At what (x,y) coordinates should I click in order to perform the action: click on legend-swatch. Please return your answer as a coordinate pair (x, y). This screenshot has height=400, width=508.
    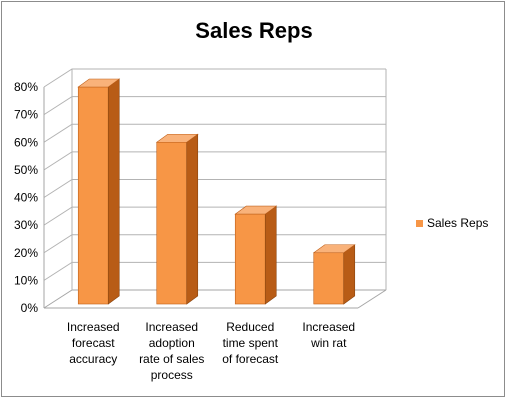
    Looking at the image, I should click on (419, 223).